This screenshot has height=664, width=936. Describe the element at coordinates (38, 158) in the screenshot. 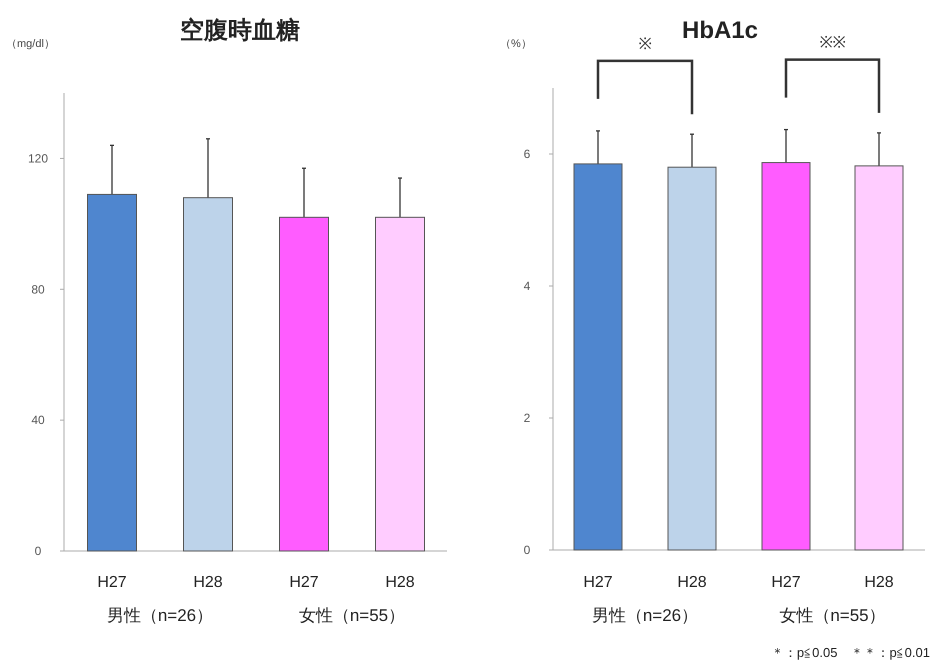

I see `y-tick-label: 120` at that location.